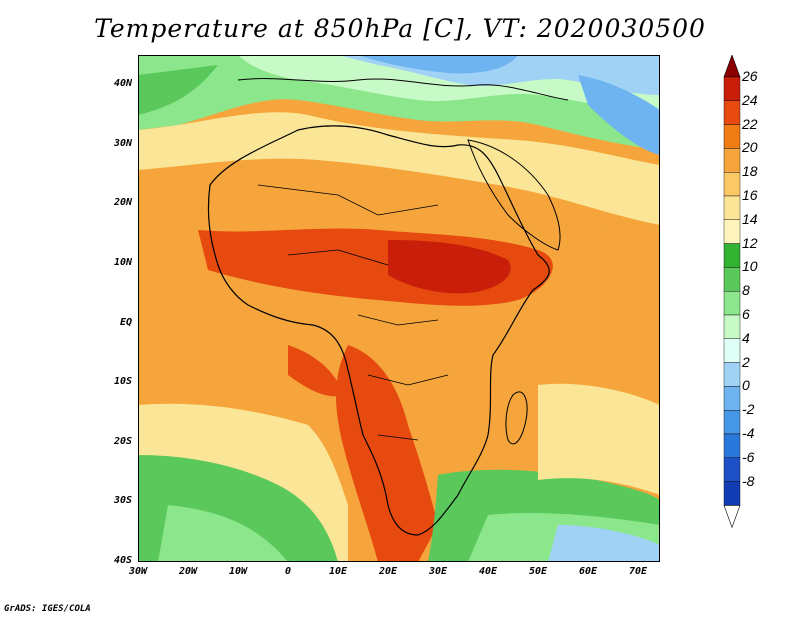  Describe the element at coordinates (750, 195) in the screenshot. I see `colorbar-label: 16` at that location.